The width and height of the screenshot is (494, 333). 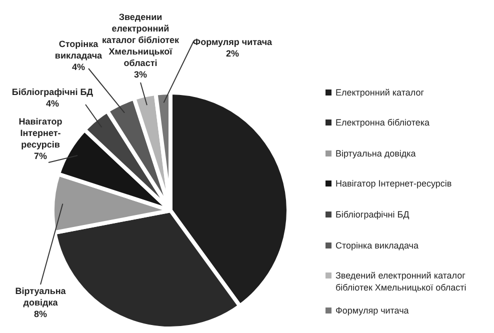 I want to click on legend-label: Електронний каталог, so click(x=380, y=93).